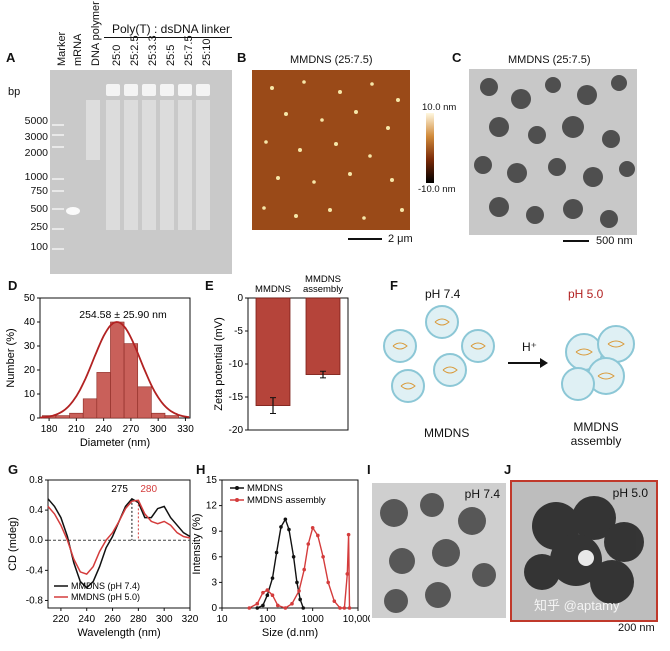 The width and height of the screenshot is (670, 651). Describe the element at coordinates (273, 351) in the screenshot. I see `zeta-bar` at that location.